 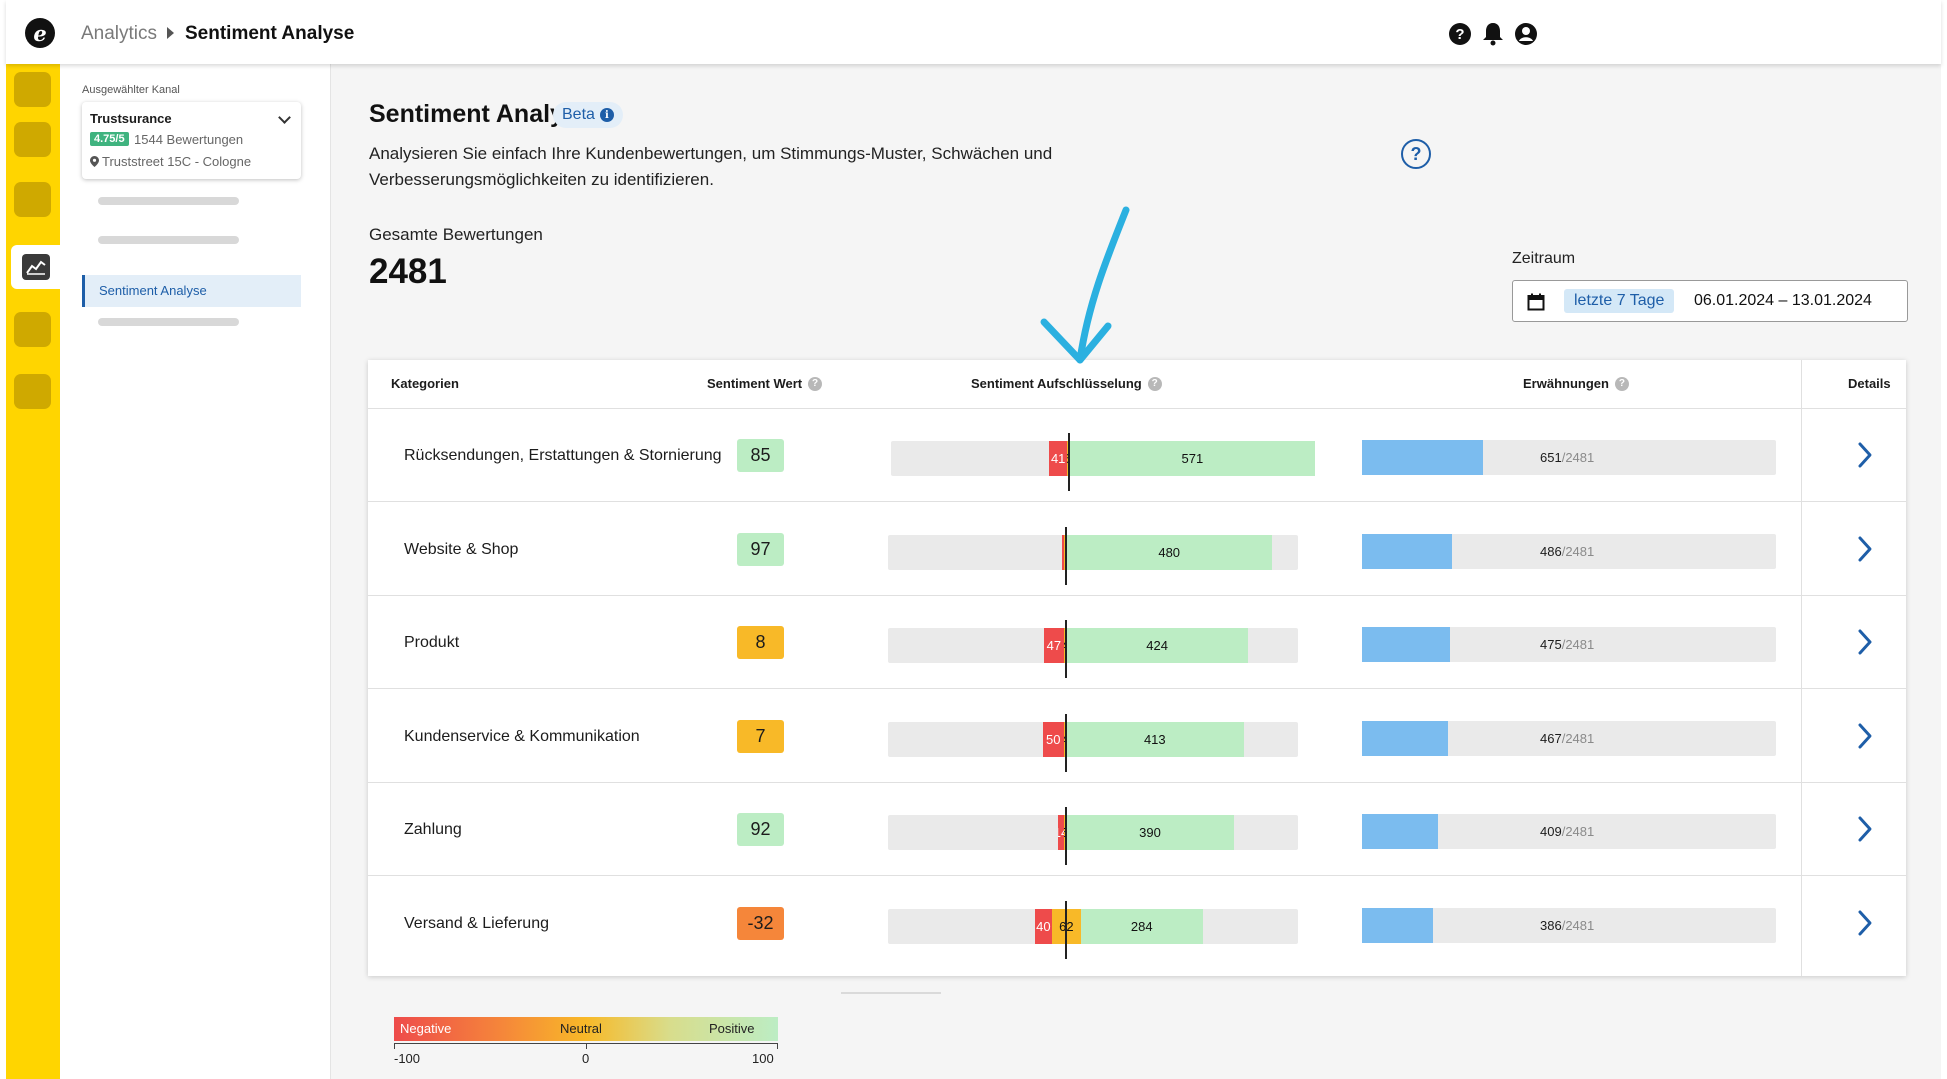 What do you see at coordinates (606, 115) in the screenshot?
I see `info-icon: i` at bounding box center [606, 115].